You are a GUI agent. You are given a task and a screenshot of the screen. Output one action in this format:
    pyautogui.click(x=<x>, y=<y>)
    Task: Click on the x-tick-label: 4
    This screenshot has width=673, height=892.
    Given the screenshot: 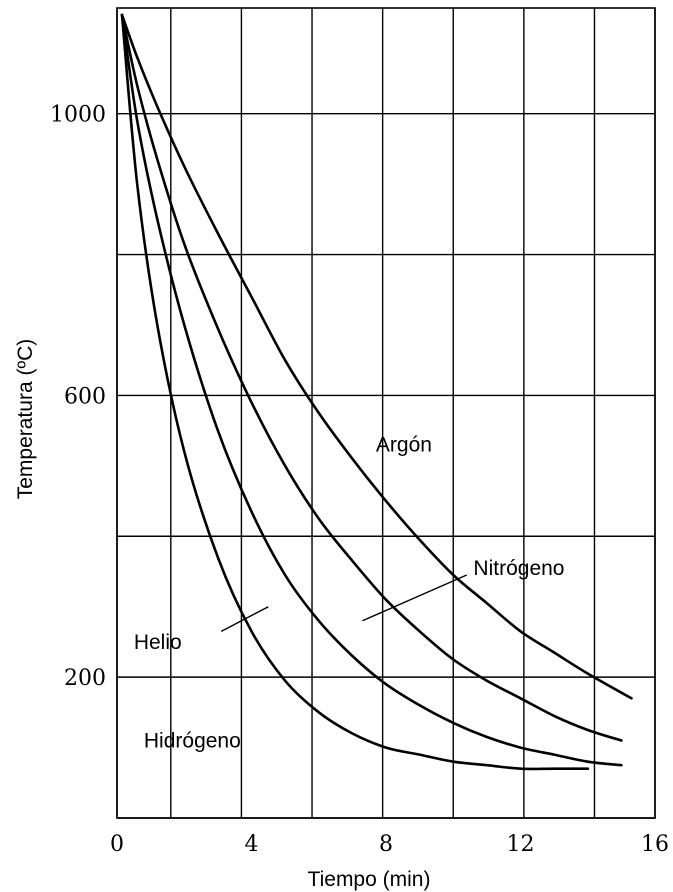 What is the action you would take?
    pyautogui.click(x=252, y=844)
    